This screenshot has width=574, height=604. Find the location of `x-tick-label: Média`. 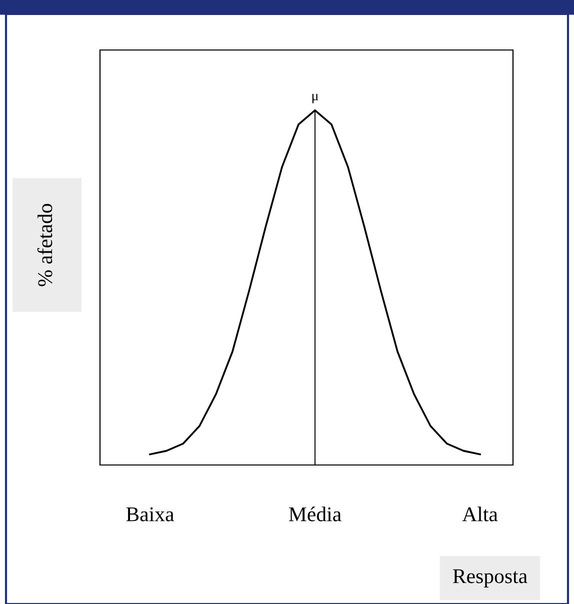

x-tick-label: Média is located at coordinates (315, 514).